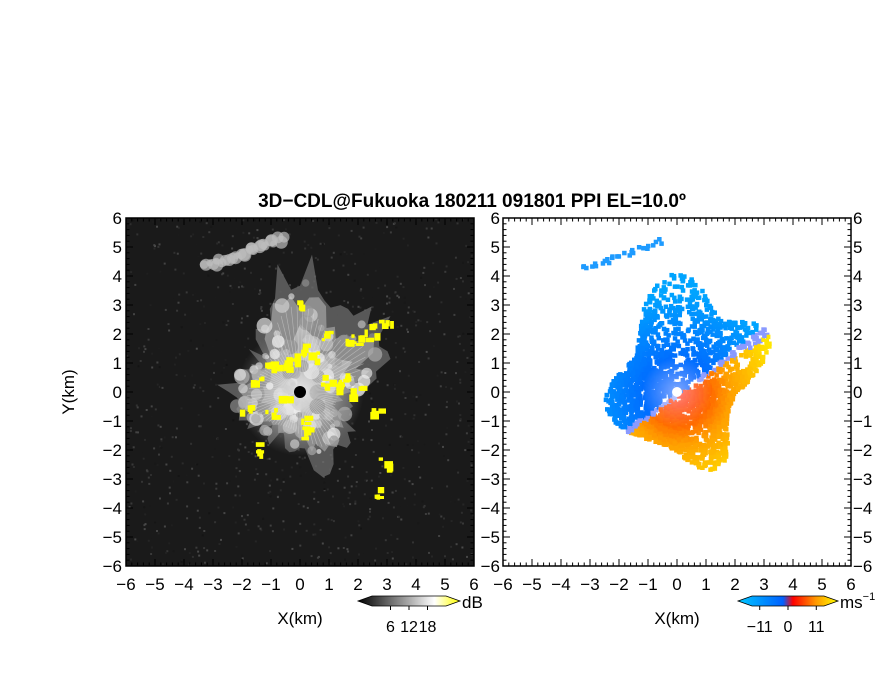 The height and width of the screenshot is (680, 880). I want to click on y-tick-label: 2, so click(495, 334).